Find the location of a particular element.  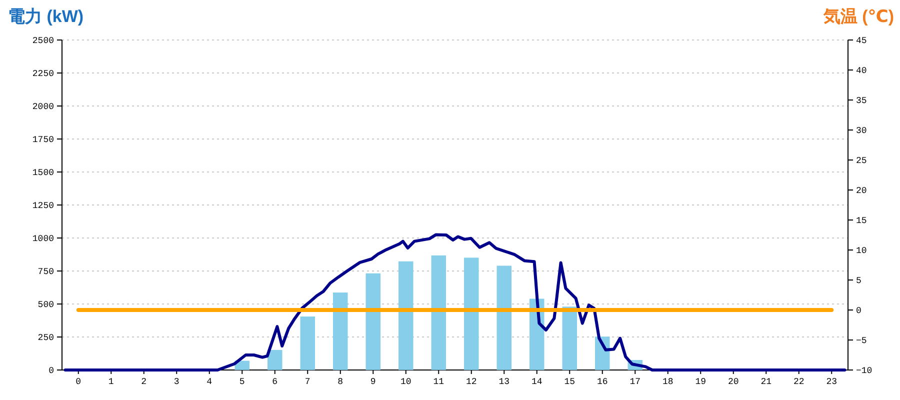

y2-tick-label: −10 is located at coordinates (864, 371).